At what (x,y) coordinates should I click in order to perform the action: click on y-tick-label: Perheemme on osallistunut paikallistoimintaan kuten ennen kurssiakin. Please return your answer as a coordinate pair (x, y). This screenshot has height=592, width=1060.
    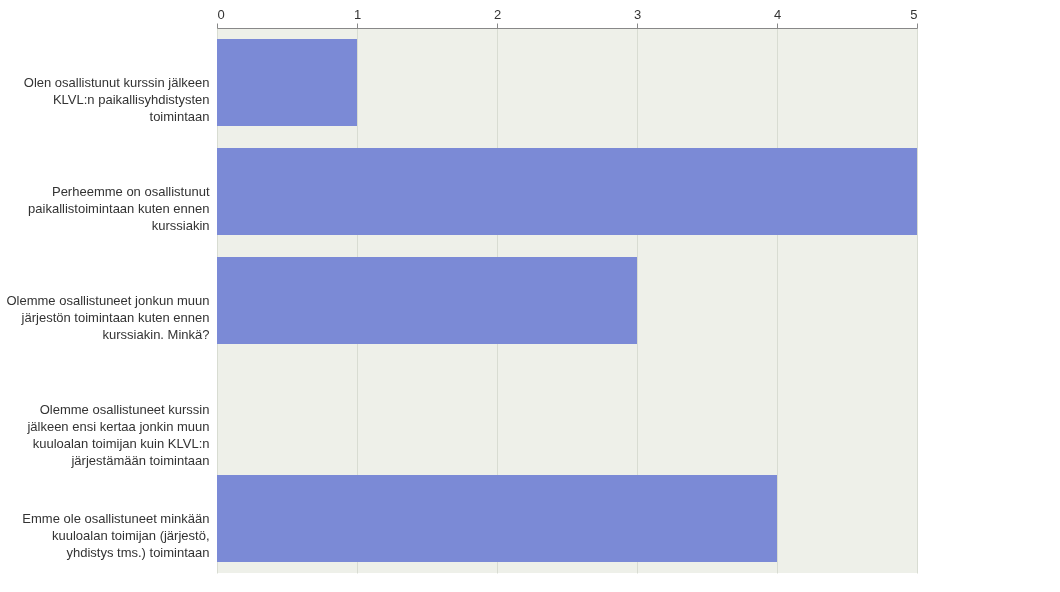
    Looking at the image, I should click on (119, 208).